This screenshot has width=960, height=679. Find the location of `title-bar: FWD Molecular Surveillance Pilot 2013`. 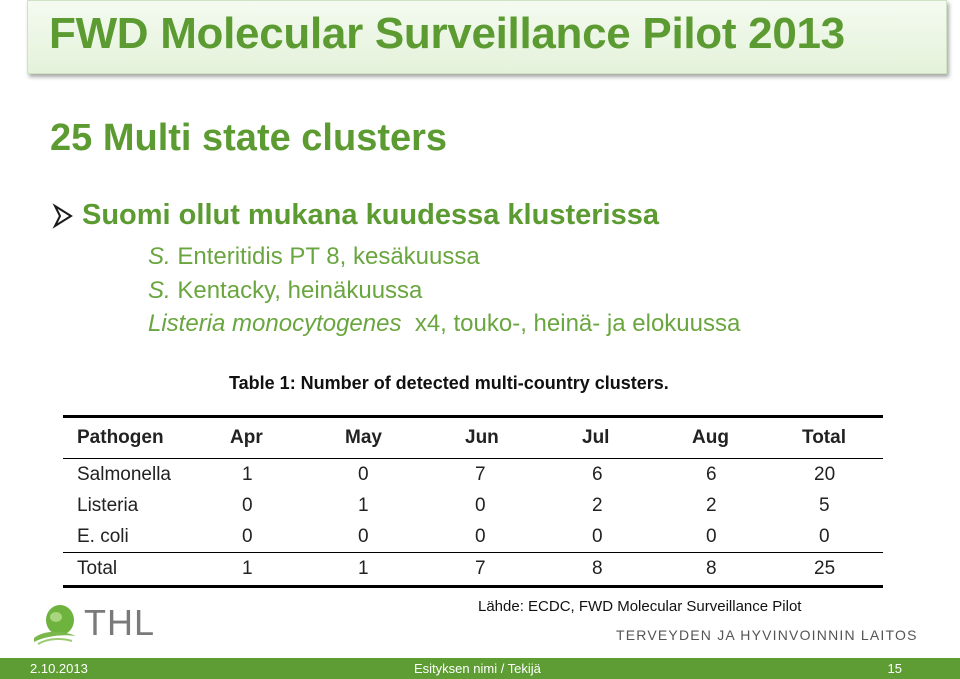

title-bar: FWD Molecular Surveillance Pilot 2013 is located at coordinates (487, 37).